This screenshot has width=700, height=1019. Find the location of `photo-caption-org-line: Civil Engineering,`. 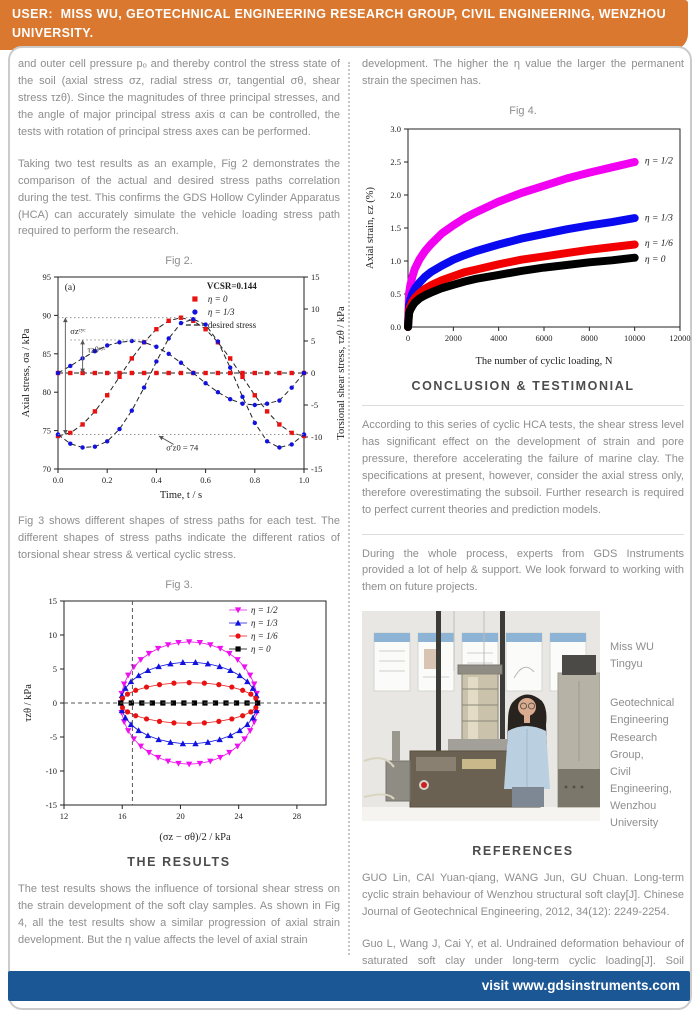

photo-caption-org-line: Civil Engineering, is located at coordinates (641, 780).